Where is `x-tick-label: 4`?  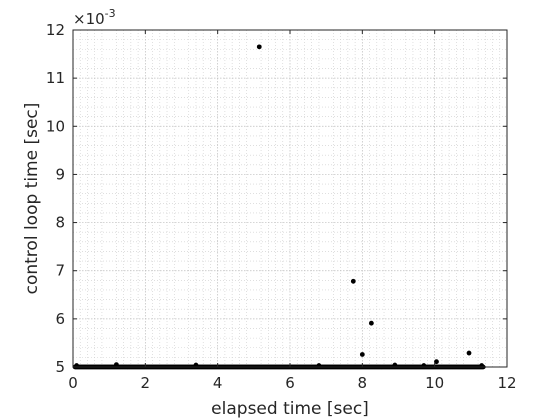
x-tick-label: 4 is located at coordinates (218, 383).